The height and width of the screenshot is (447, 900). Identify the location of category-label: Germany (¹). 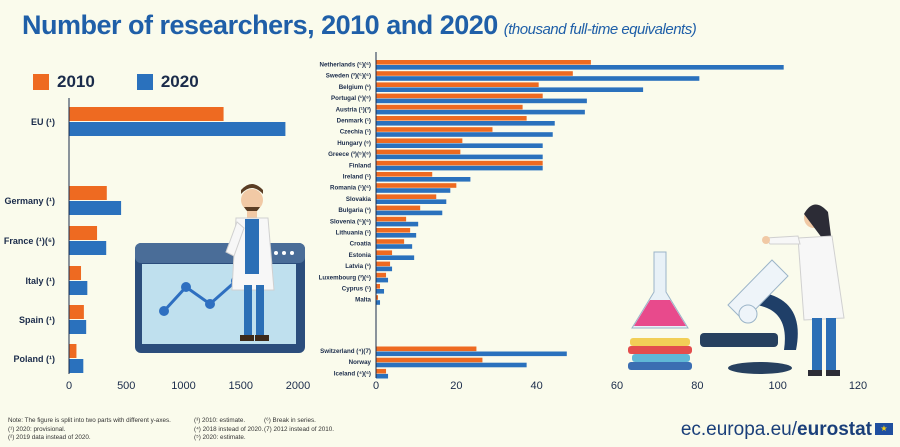
(29, 201).